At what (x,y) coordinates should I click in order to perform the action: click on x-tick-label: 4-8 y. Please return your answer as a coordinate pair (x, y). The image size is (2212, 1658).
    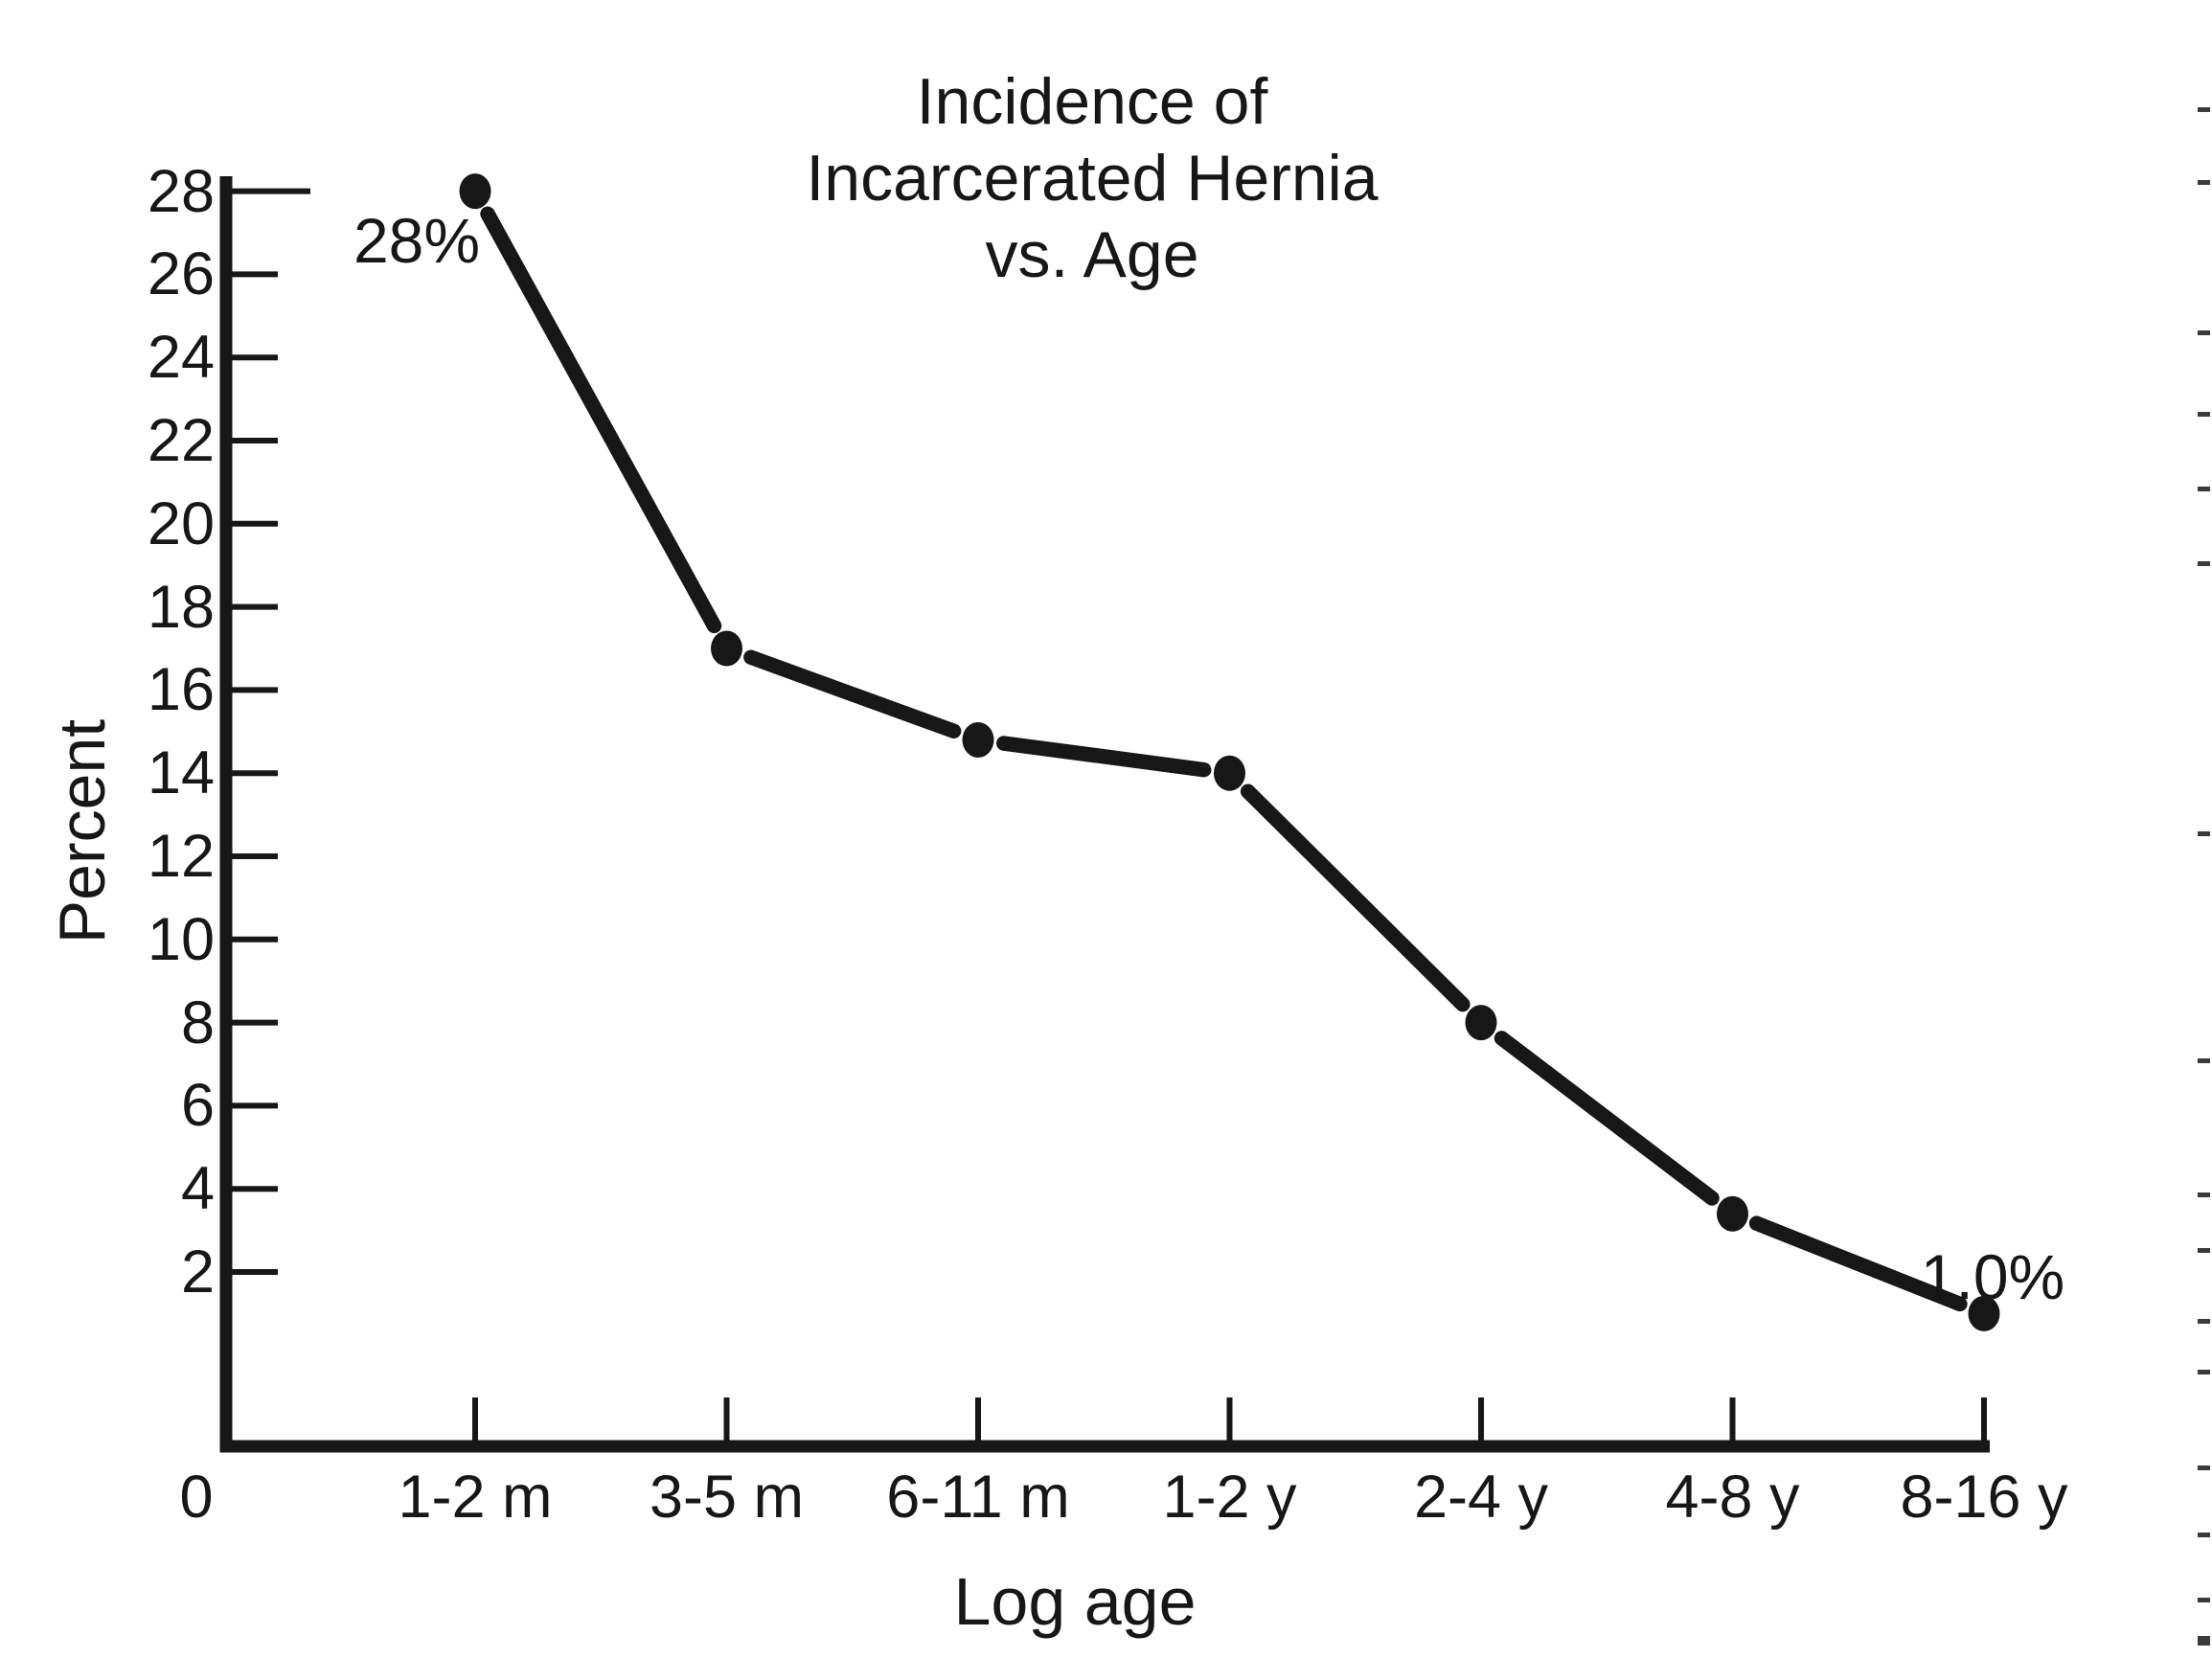
    Looking at the image, I should click on (1732, 1497).